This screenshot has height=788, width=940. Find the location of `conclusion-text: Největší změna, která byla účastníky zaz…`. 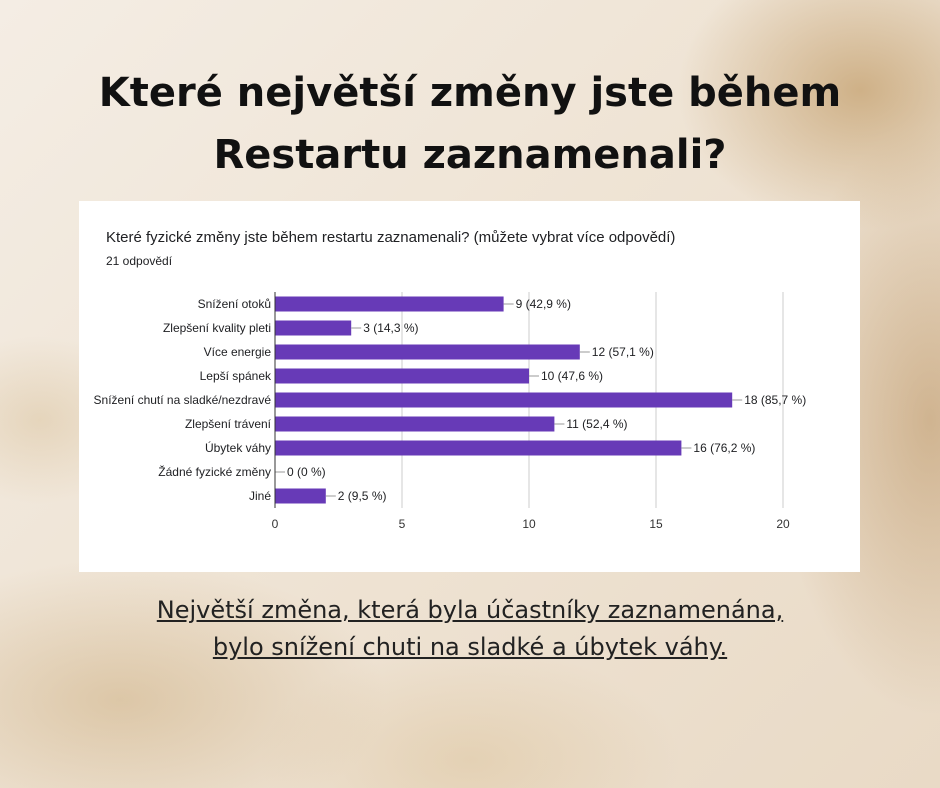

conclusion-text: Největší změna, která byla účastníky zaz… is located at coordinates (470, 628).